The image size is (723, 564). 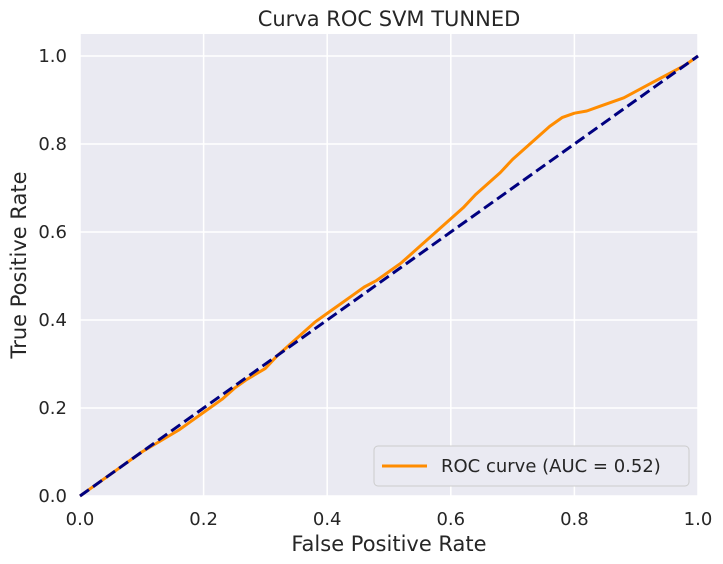 I want to click on y-tick-label: 0.4, so click(x=52, y=320).